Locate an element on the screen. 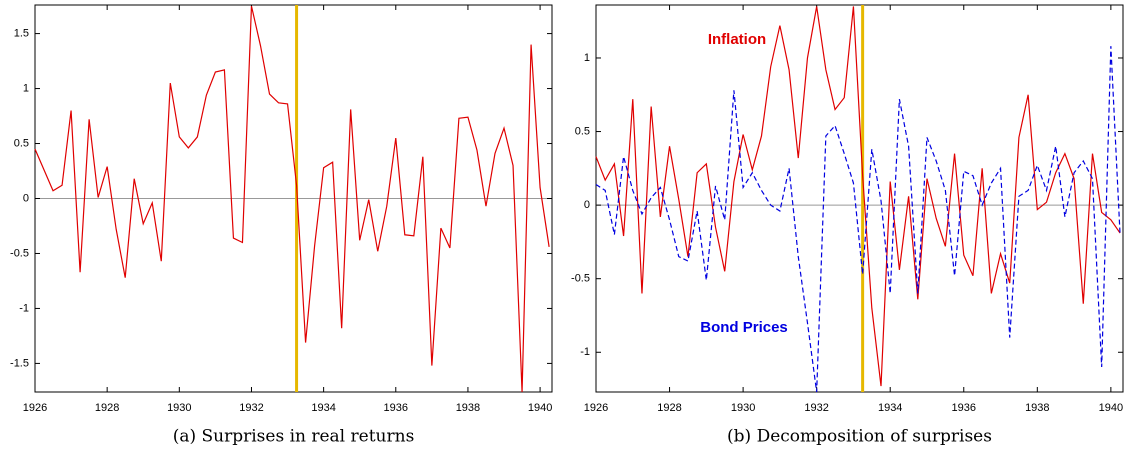 The height and width of the screenshot is (459, 1127). caption: (a) Surprises in real returns is located at coordinates (294, 437).